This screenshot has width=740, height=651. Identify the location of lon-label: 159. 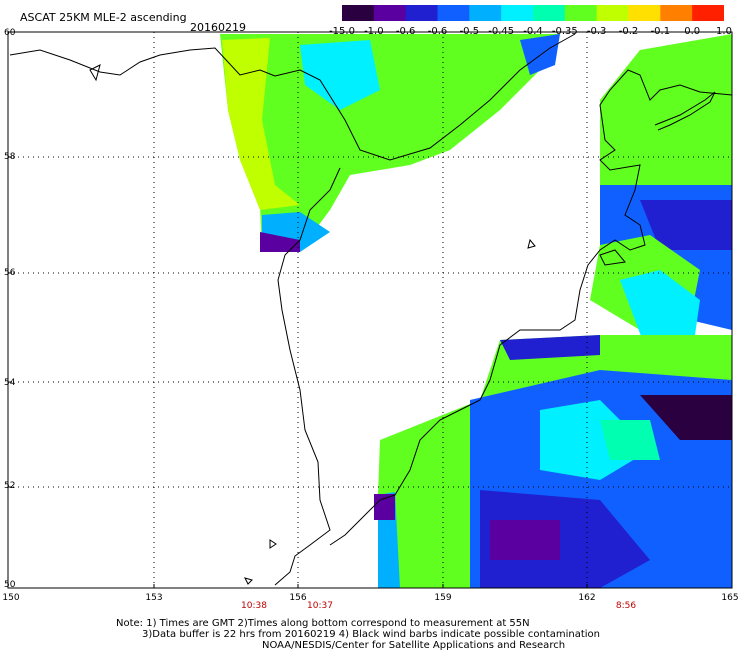
(443, 598).